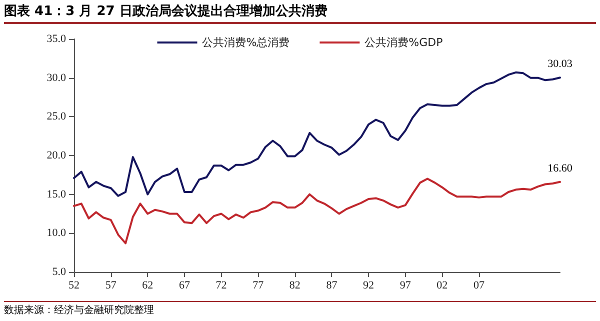  Describe the element at coordinates (56, 156) in the screenshot. I see `y-tick-label: 20.0` at that location.